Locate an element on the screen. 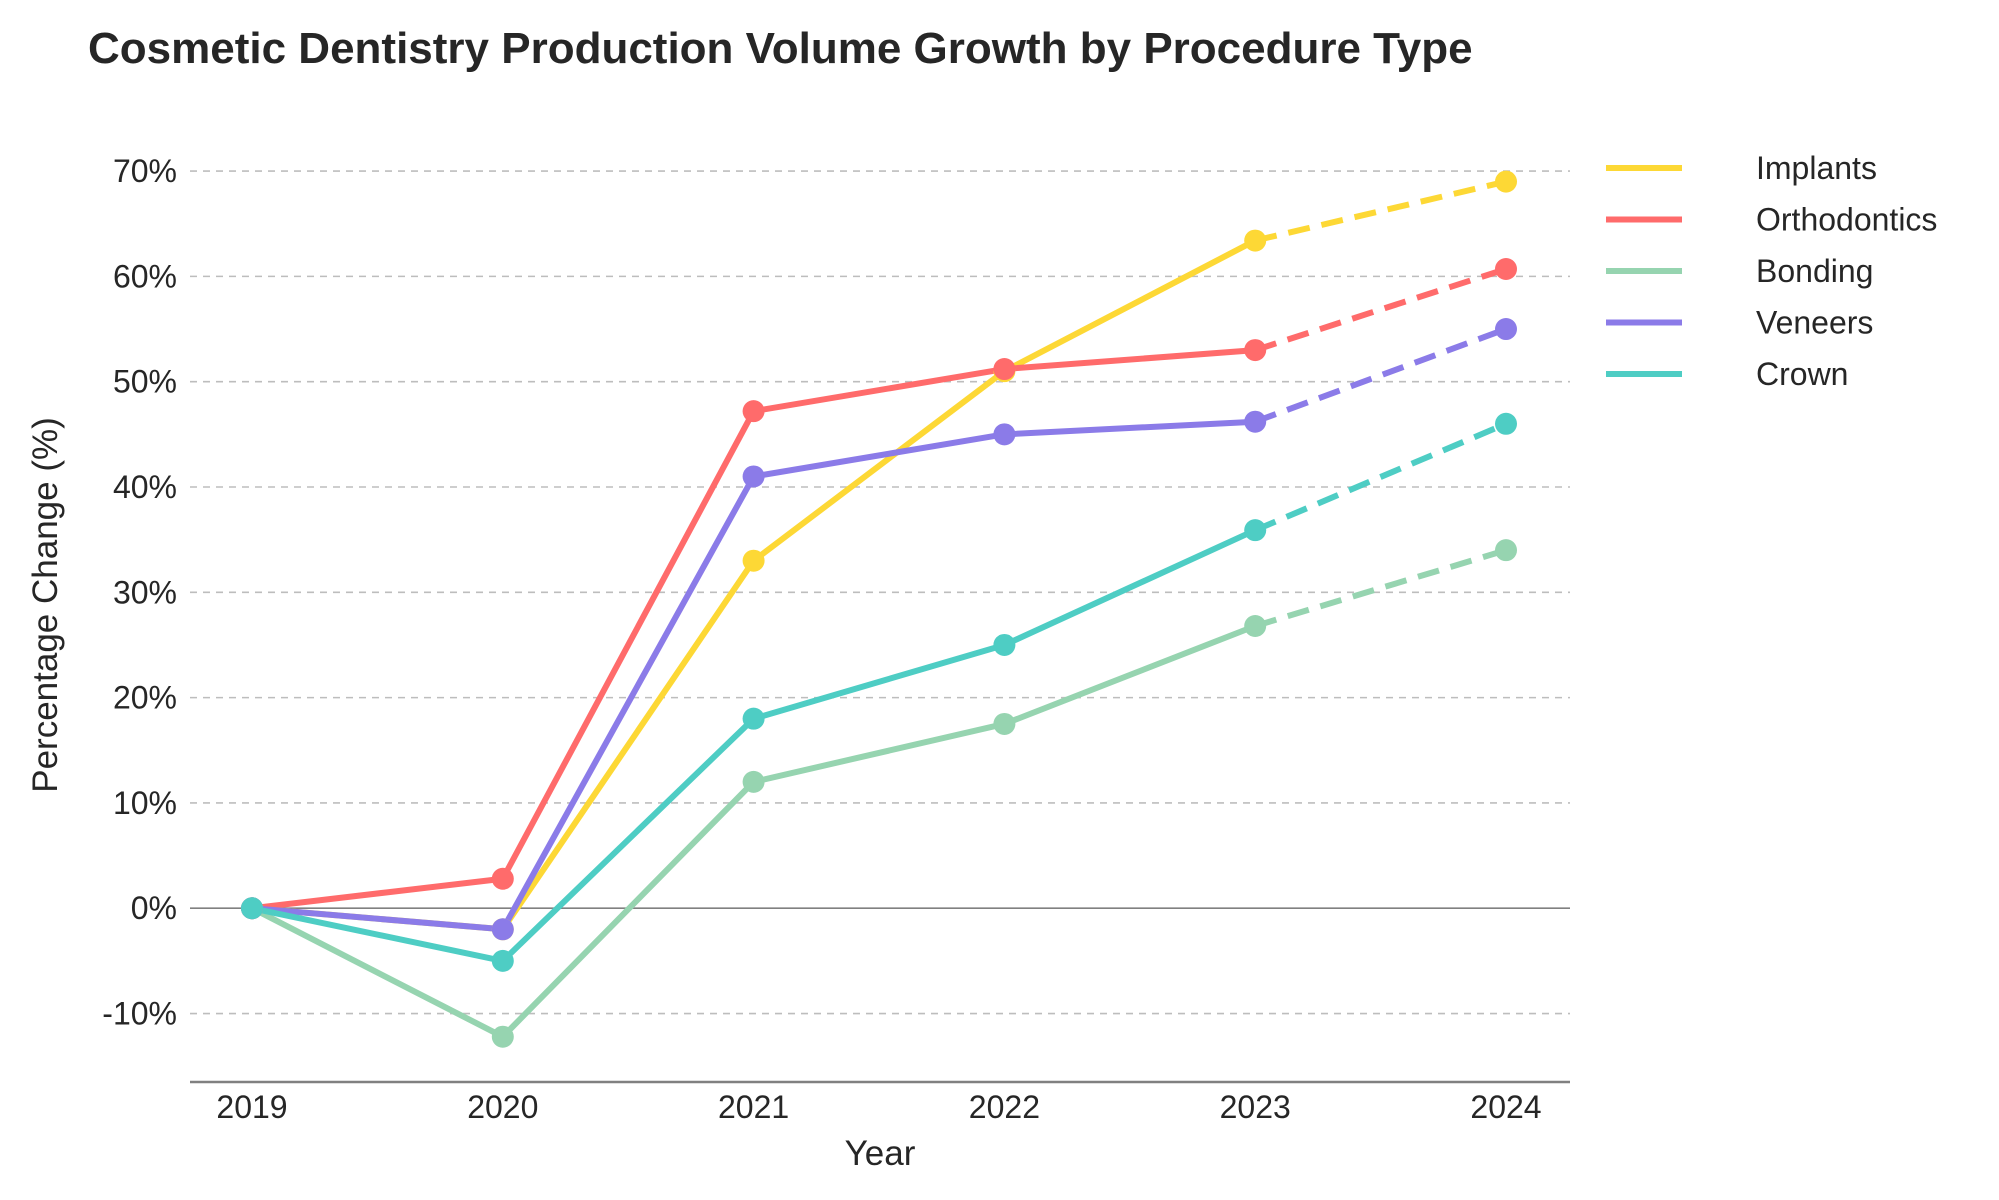 The width and height of the screenshot is (1999, 1200). y-tick-label: 20% is located at coordinates (145, 698).